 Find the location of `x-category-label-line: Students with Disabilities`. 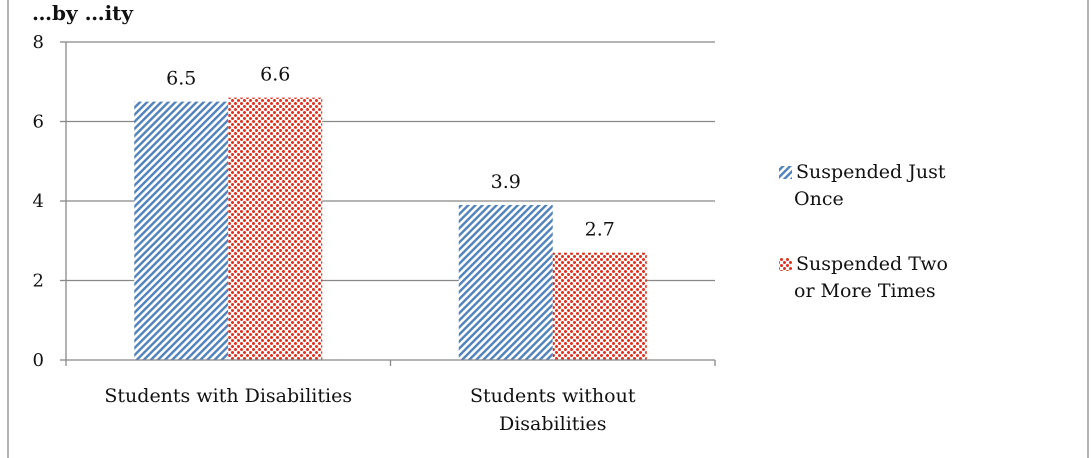

x-category-label-line: Students with Disabilities is located at coordinates (228, 396).